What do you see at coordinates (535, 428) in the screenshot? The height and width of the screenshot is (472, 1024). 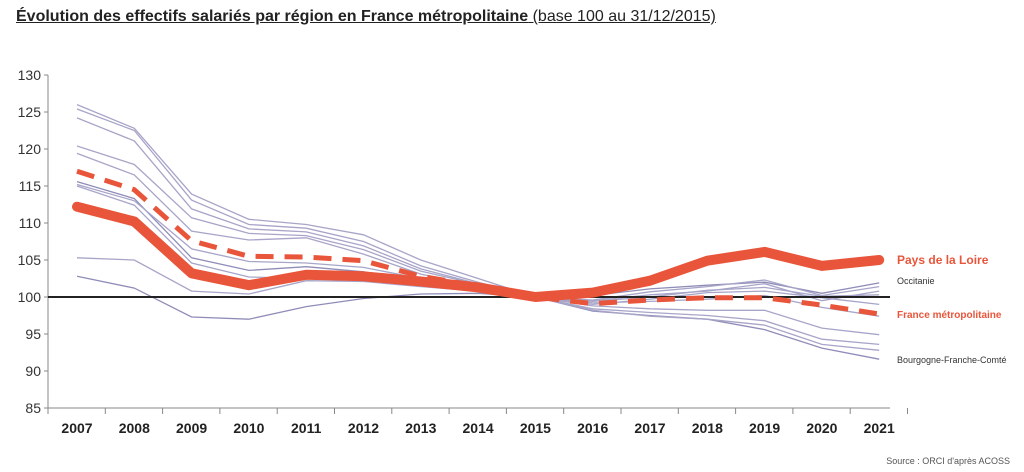 I see `x-tick-label: 2015` at bounding box center [535, 428].